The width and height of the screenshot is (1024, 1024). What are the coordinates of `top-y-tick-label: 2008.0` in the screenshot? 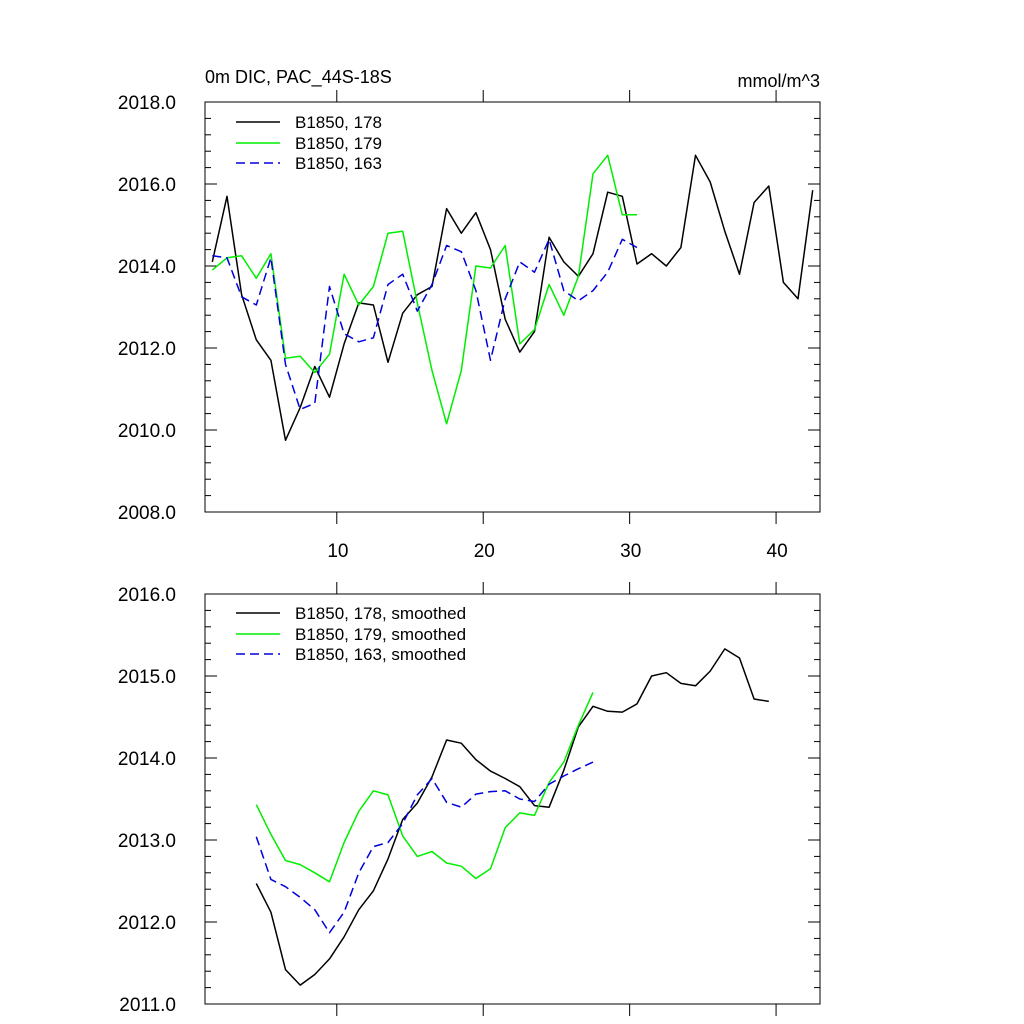 It's located at (147, 513).